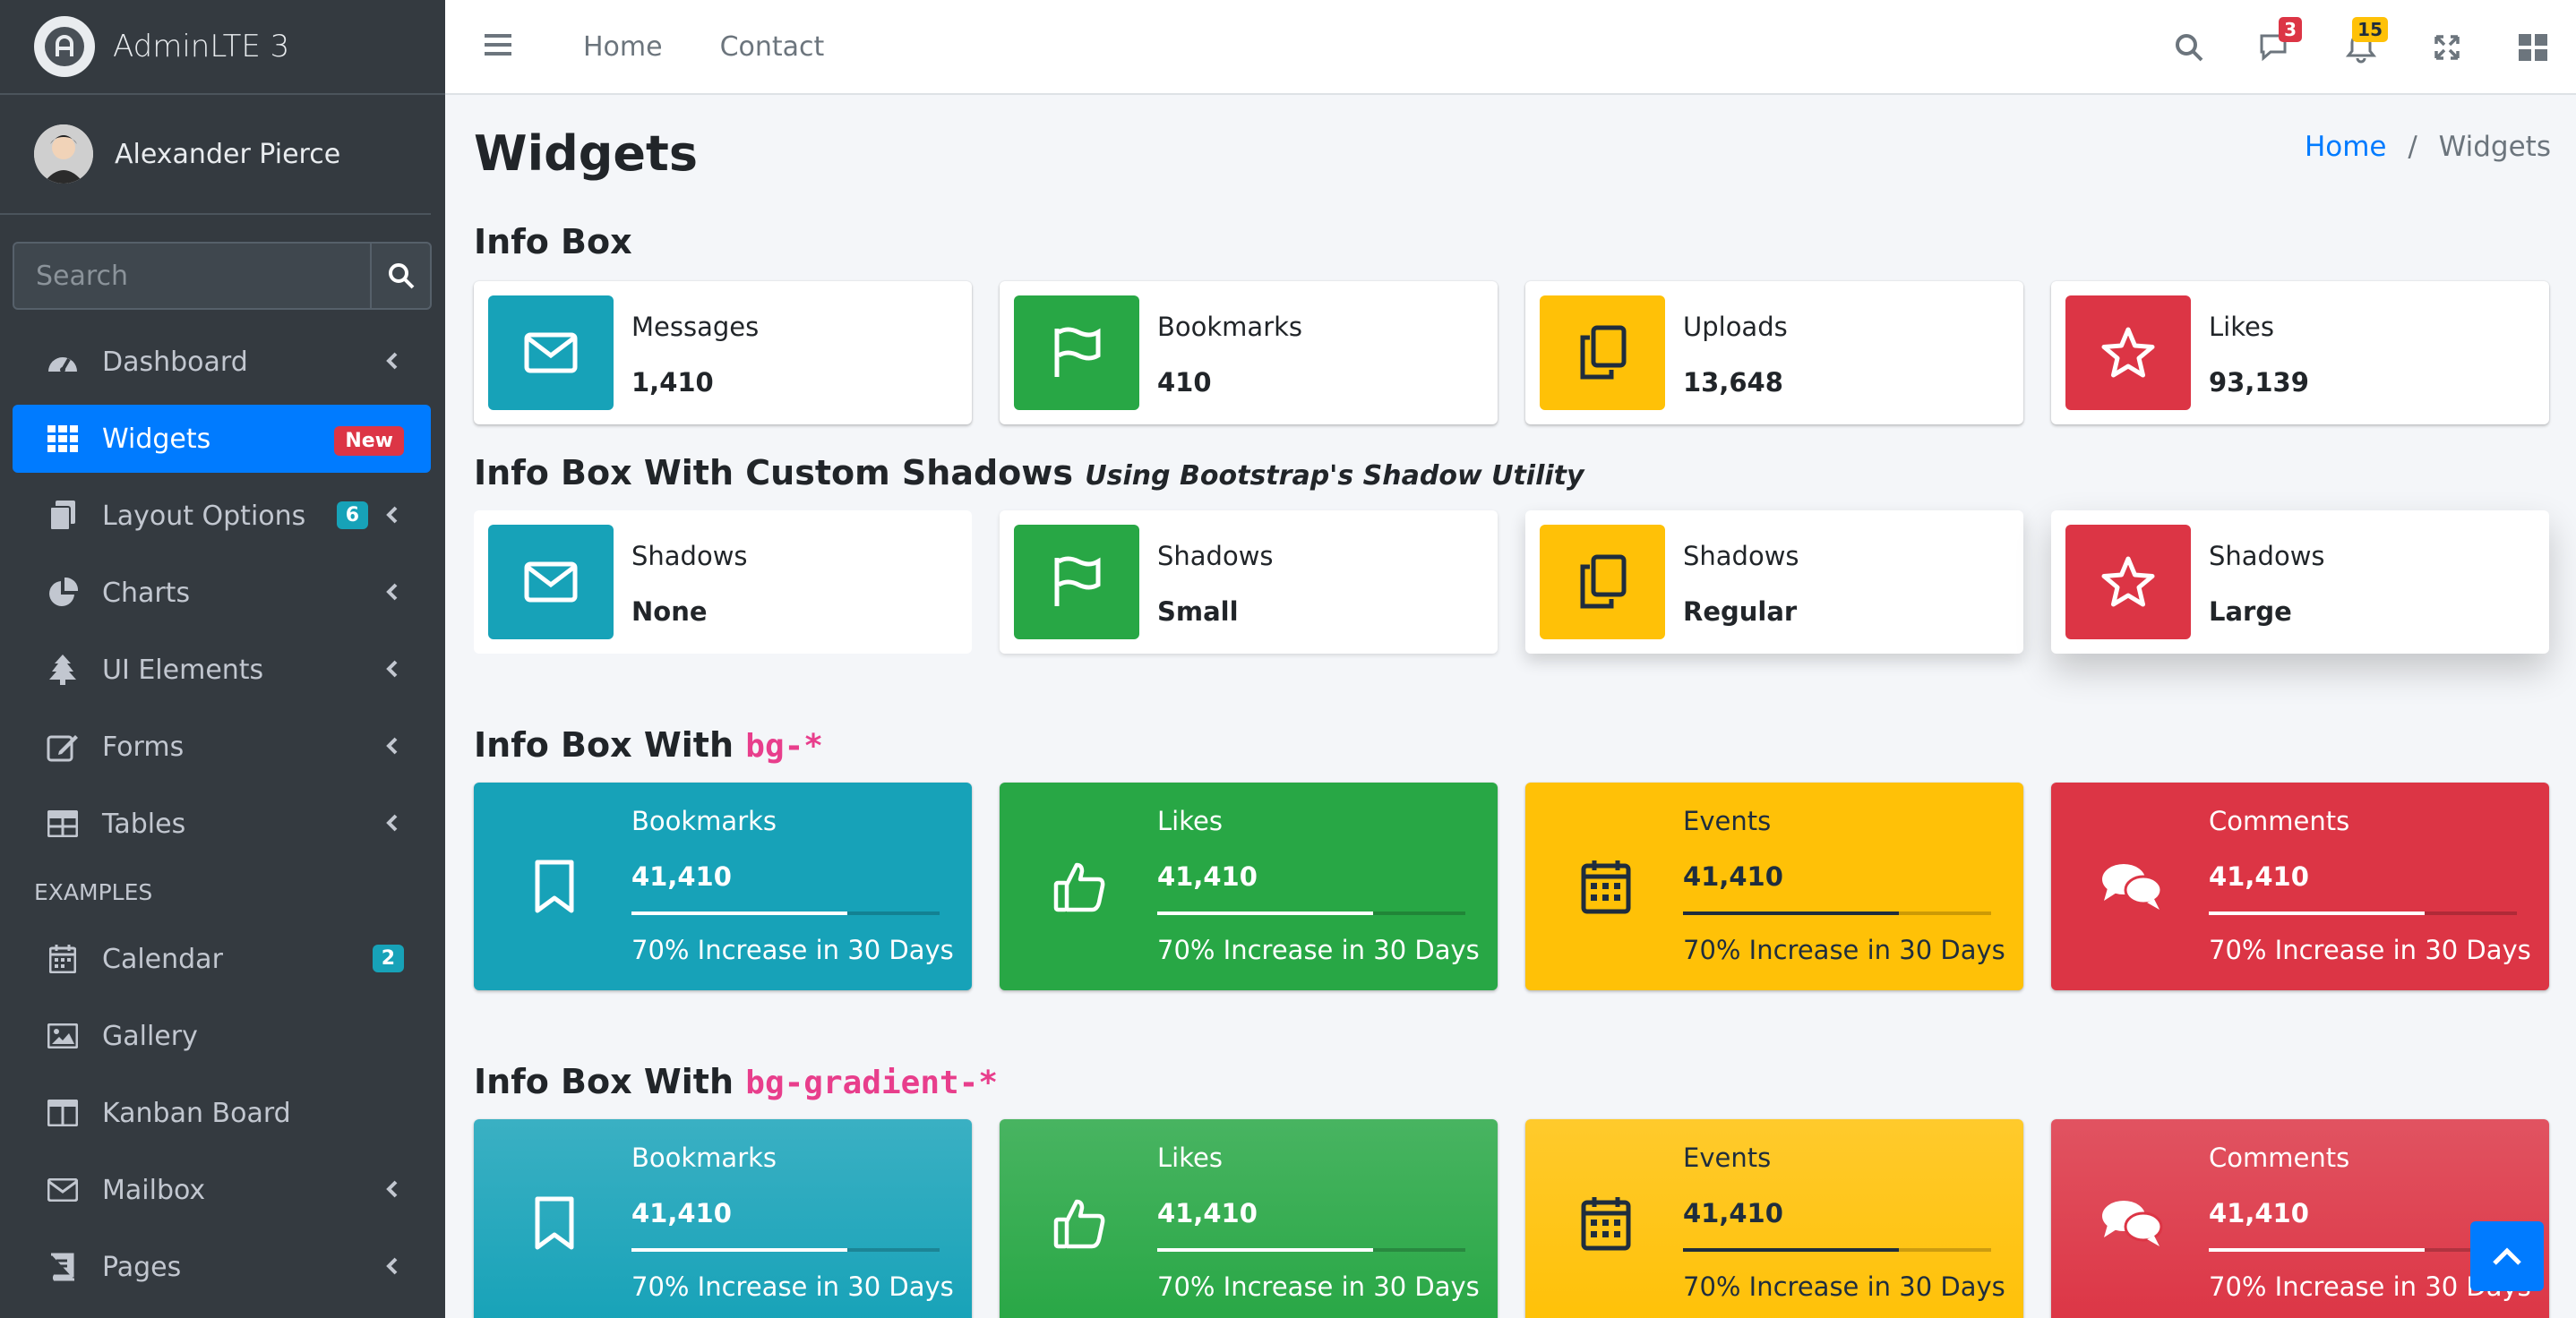 The height and width of the screenshot is (1318, 2576). Describe the element at coordinates (352, 515) in the screenshot. I see `count-badge: 6` at that location.